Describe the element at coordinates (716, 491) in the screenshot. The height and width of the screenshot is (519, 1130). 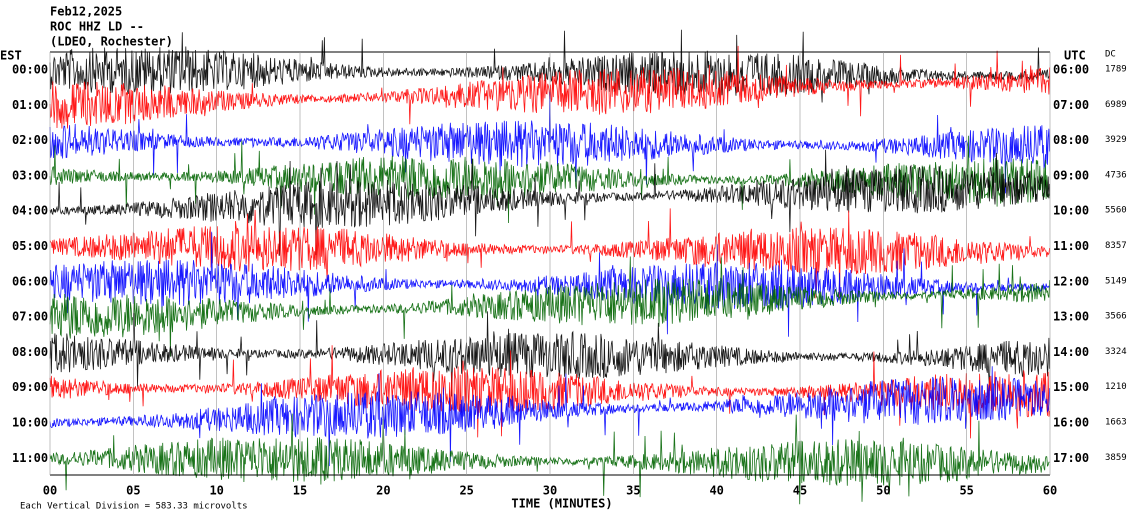
I see `x-tick-label: 40` at that location.